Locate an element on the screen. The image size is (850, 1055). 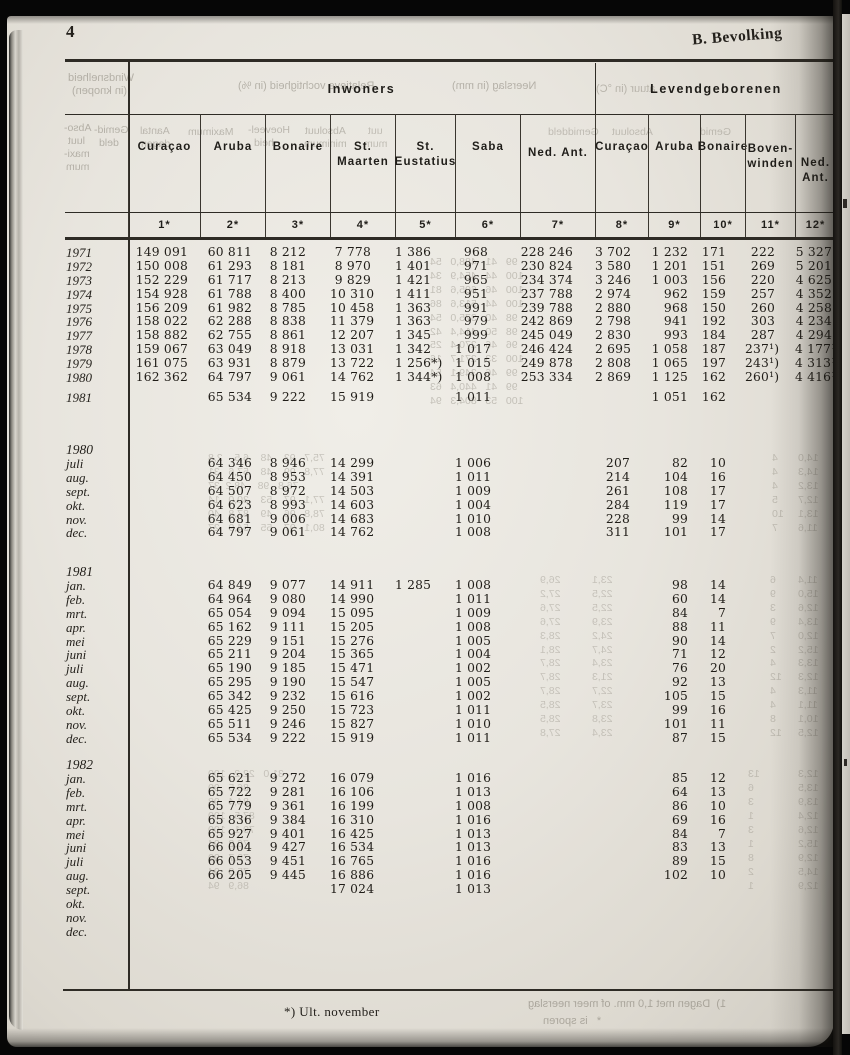
table-row: aug. 65 295 9 190 15 547 1 005 92 13 is located at coordinates (451, 682).